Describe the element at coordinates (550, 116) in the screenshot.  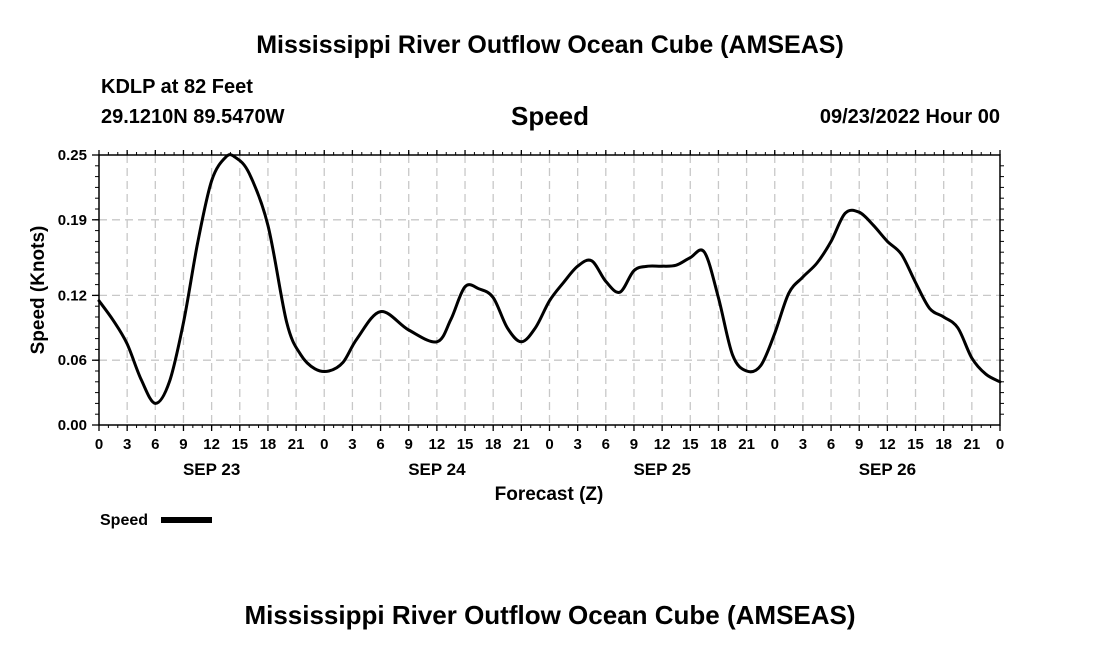
I see `variable-title: Speed` at that location.